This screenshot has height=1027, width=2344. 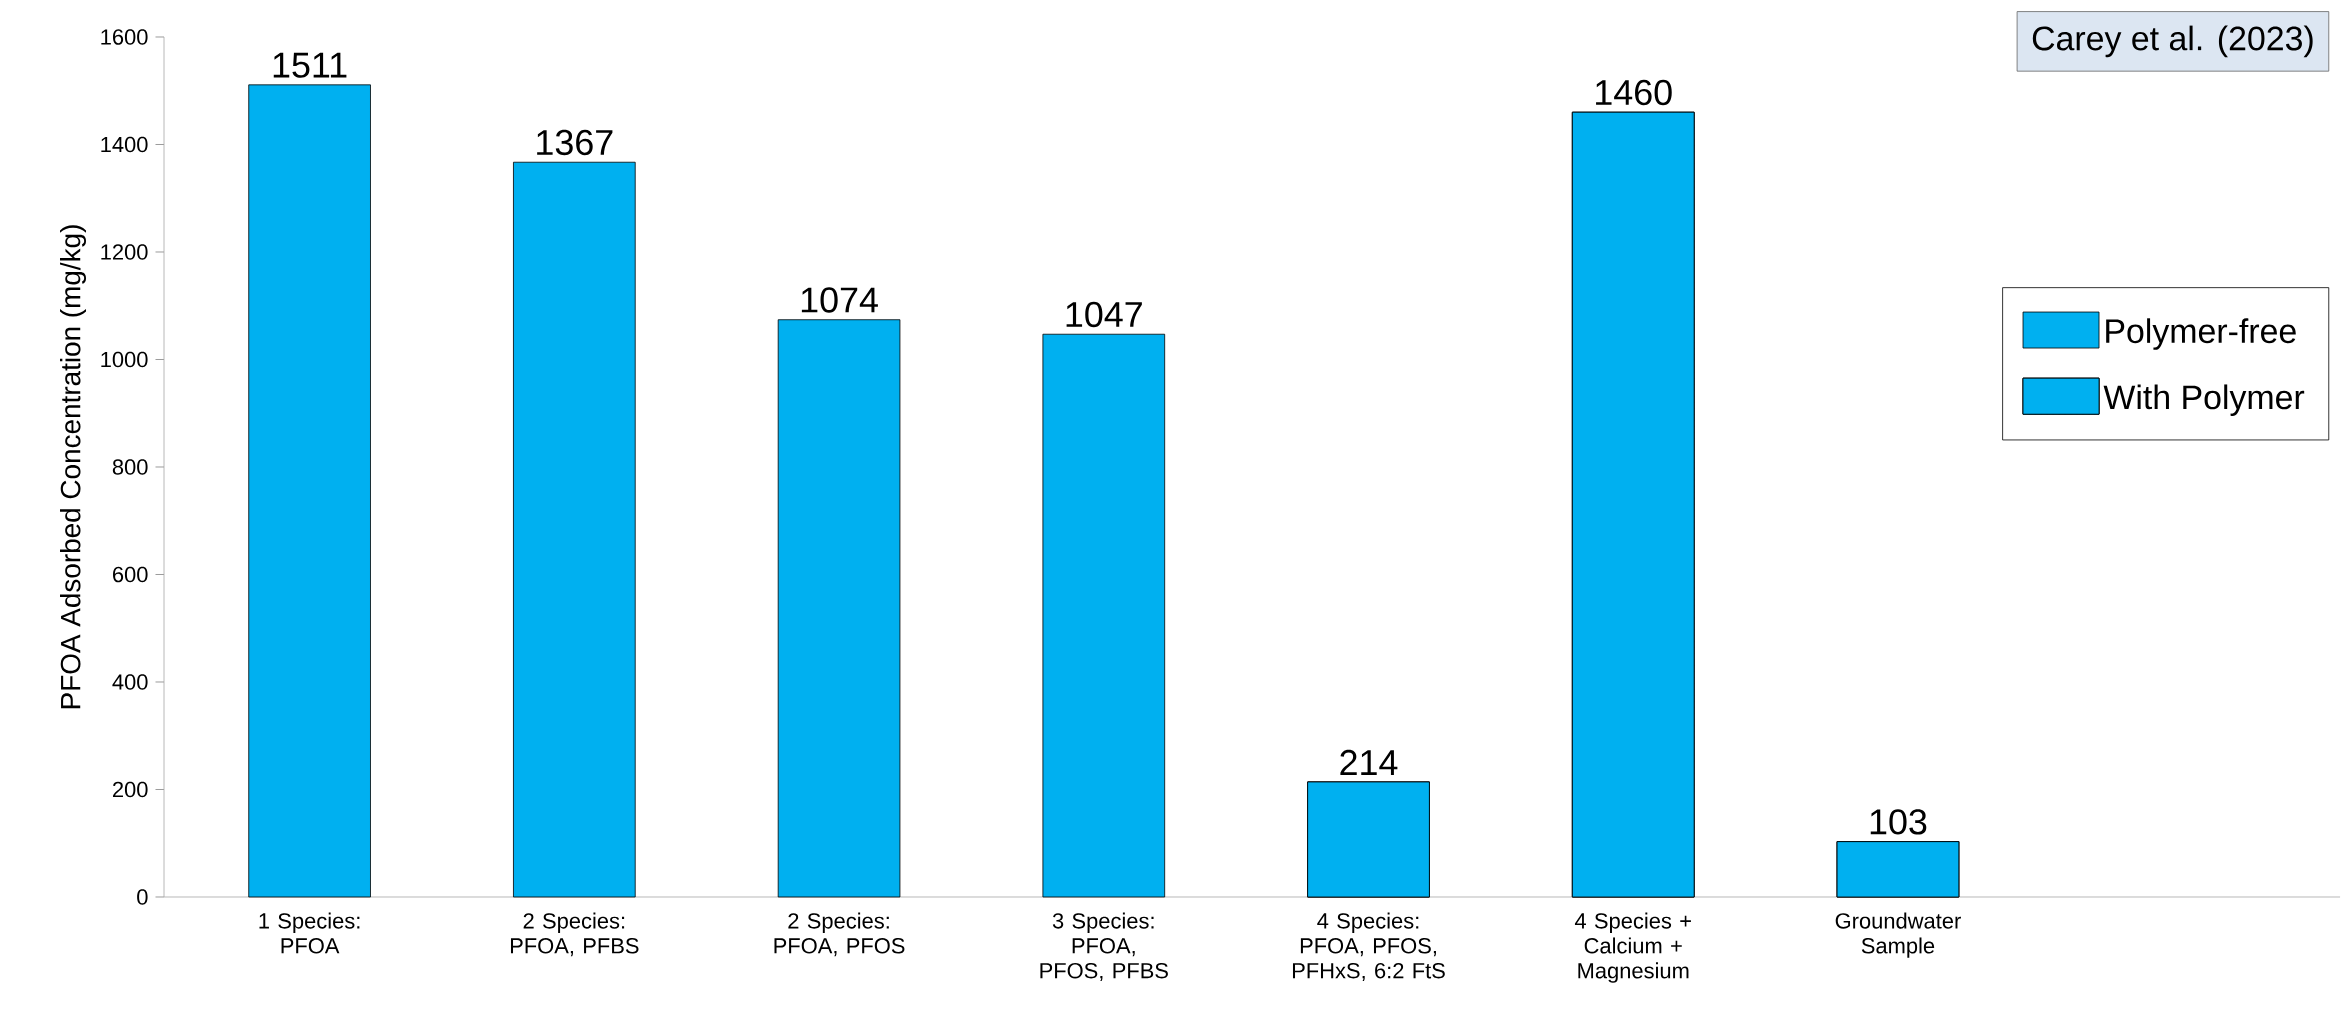 What do you see at coordinates (124, 144) in the screenshot?
I see `y-tick-label: 1400` at bounding box center [124, 144].